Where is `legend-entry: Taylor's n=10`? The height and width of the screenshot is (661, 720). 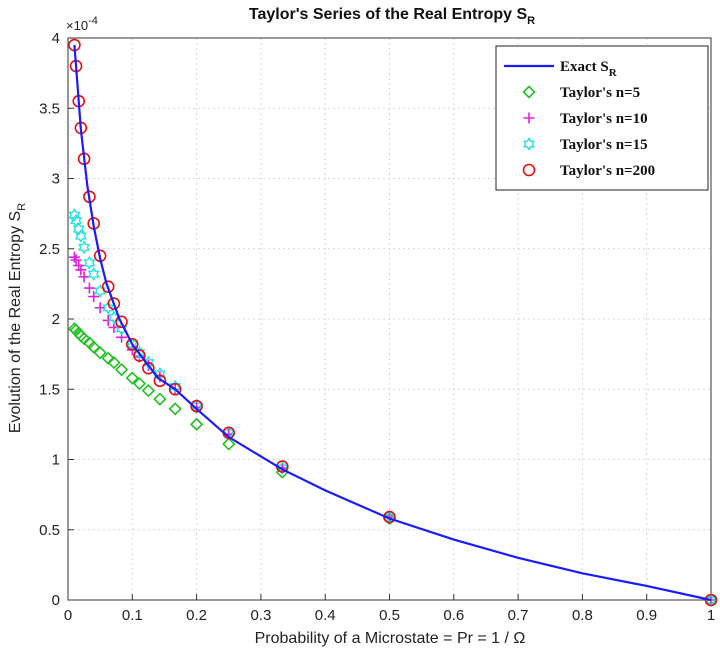 legend-entry: Taylor's n=10 is located at coordinates (585, 119).